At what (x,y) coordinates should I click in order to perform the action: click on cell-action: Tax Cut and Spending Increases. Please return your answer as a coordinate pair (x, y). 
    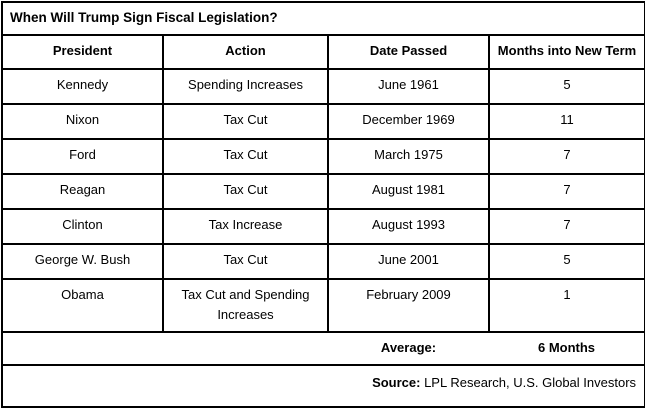
    Looking at the image, I should click on (245, 305).